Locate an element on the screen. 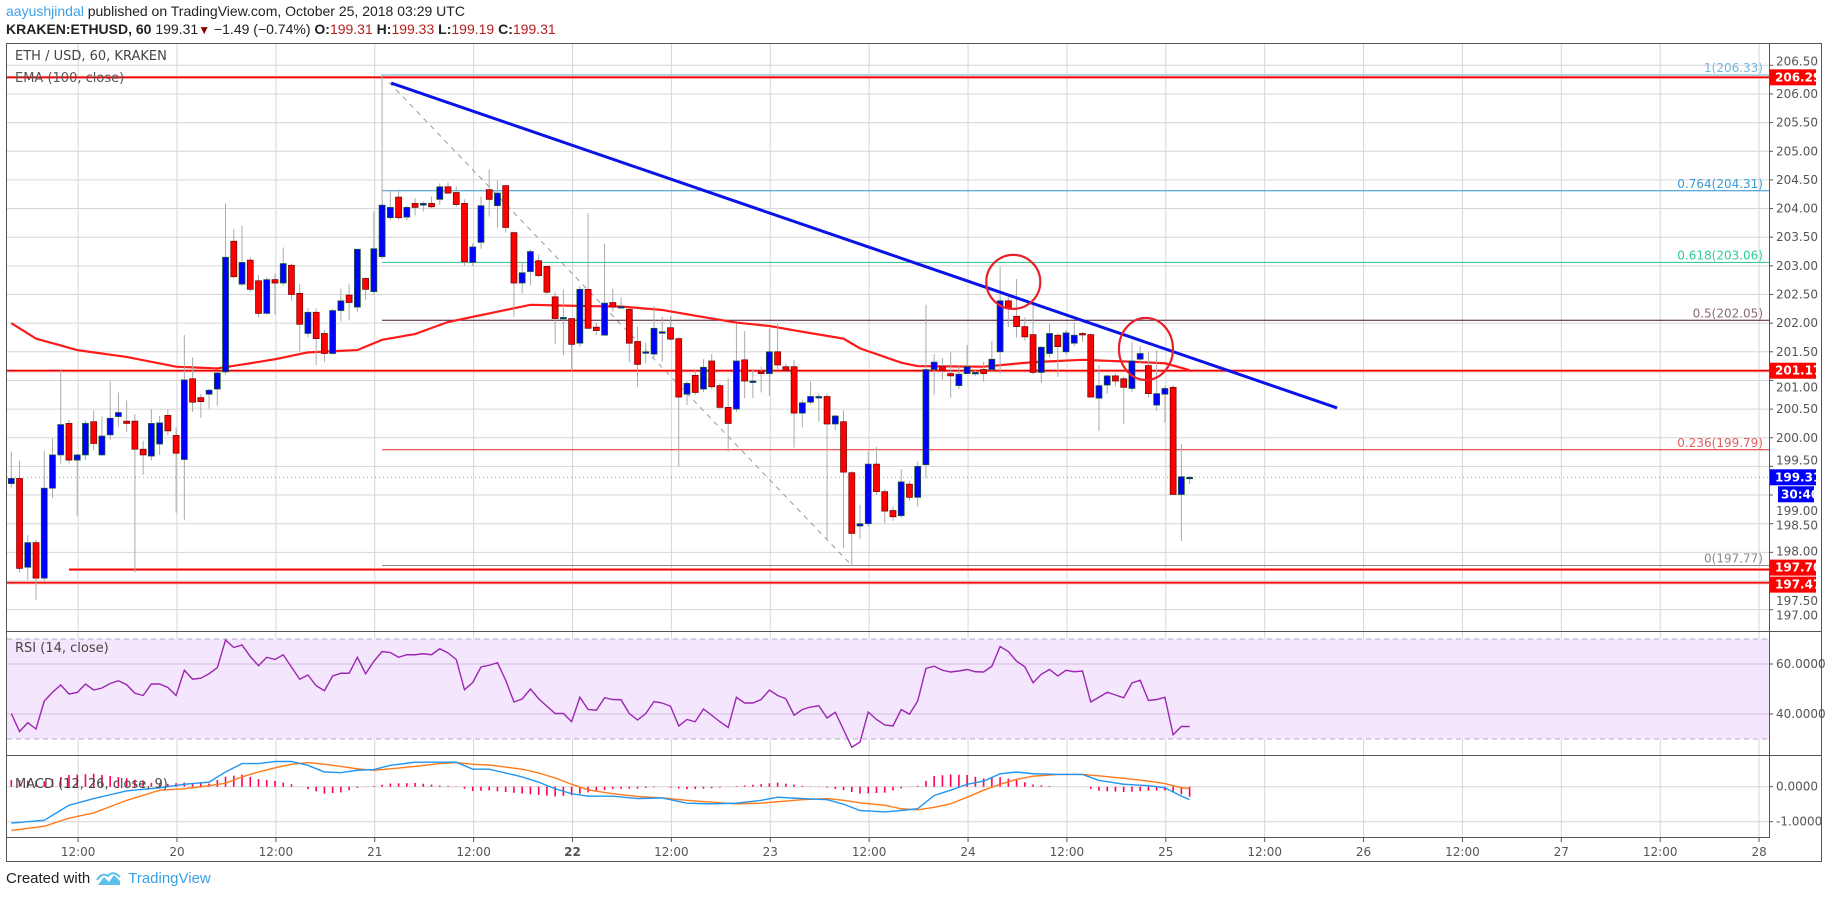 This screenshot has height=899, width=1828. ema-100-line is located at coordinates (600, 337).